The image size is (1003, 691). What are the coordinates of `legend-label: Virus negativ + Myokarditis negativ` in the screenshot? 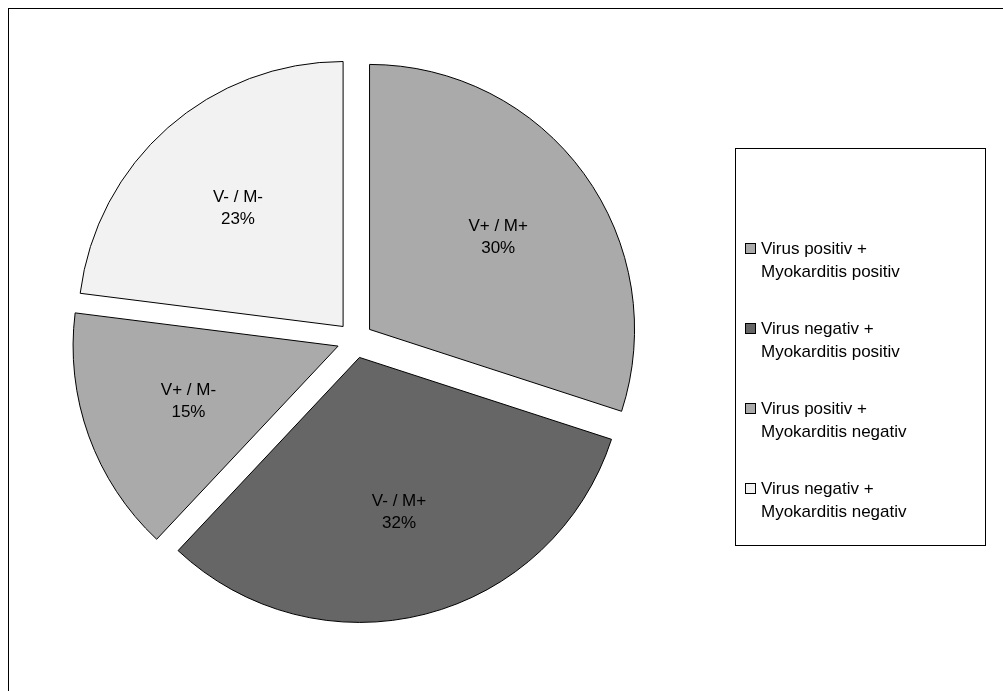 It's located at (834, 500).